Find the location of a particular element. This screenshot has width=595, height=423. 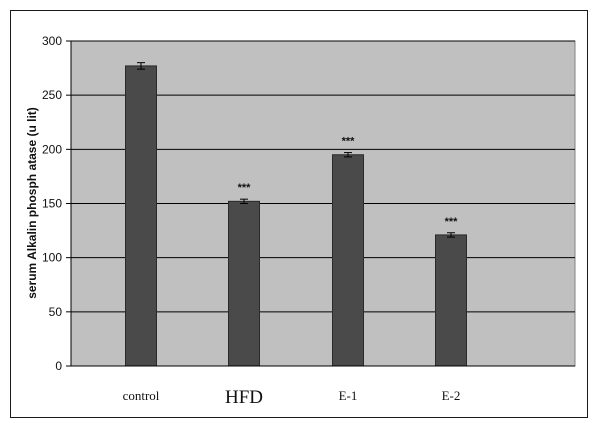

bar-hfd is located at coordinates (244, 283).